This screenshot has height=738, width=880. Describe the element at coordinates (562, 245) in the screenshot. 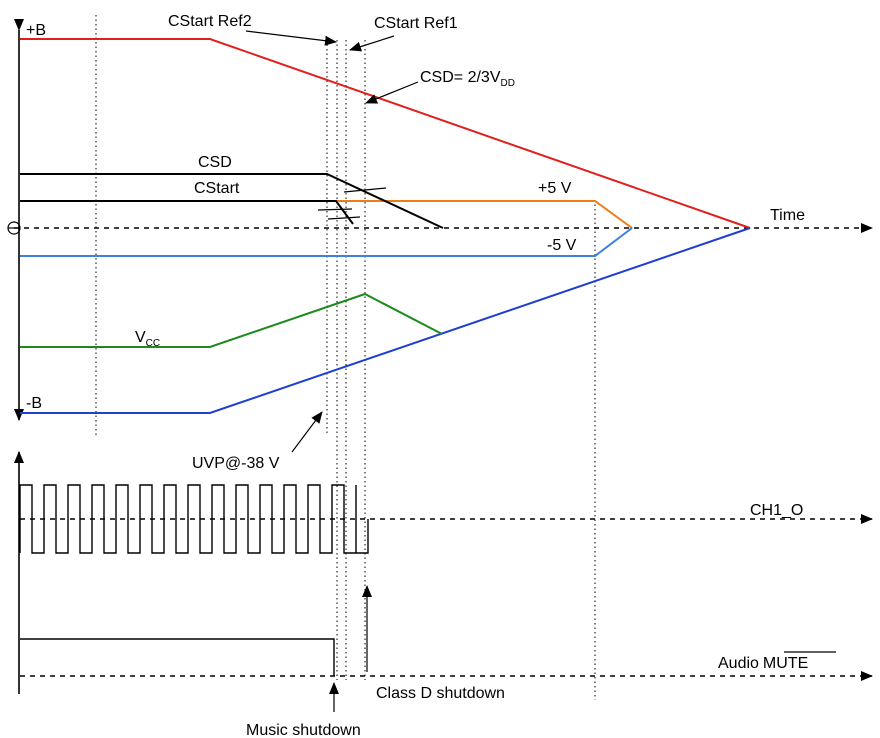

I see `minus-5v-label: -5 V` at that location.